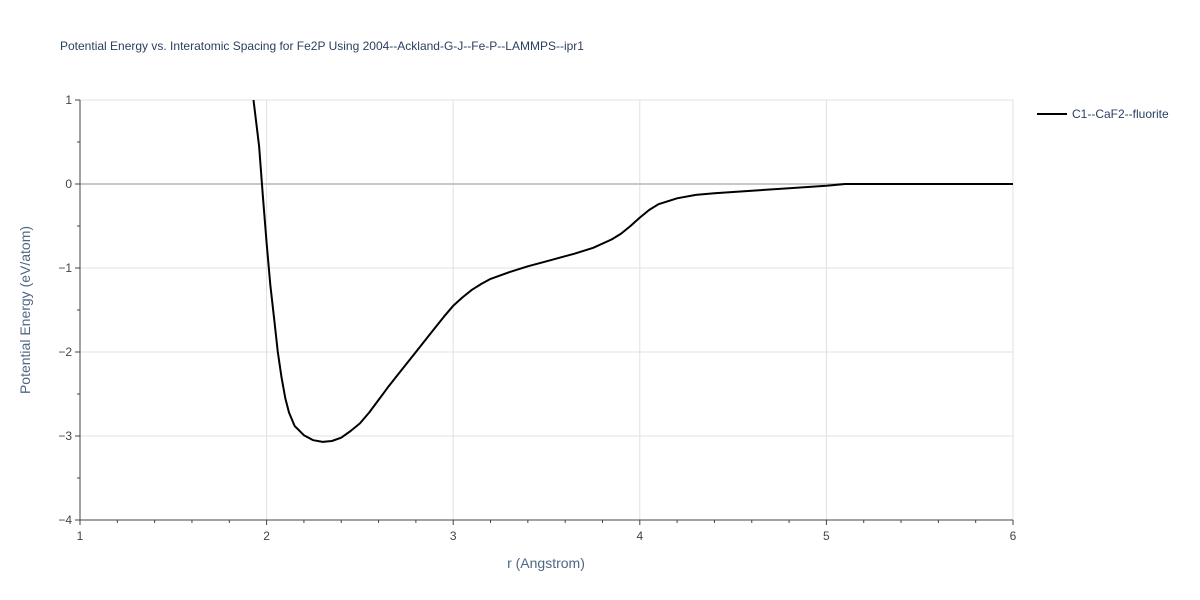  I want to click on y-tick-label: 1, so click(68, 100).